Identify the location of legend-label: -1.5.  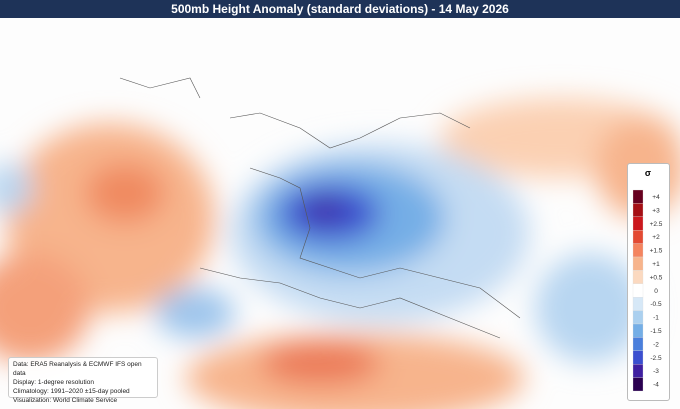
(656, 331).